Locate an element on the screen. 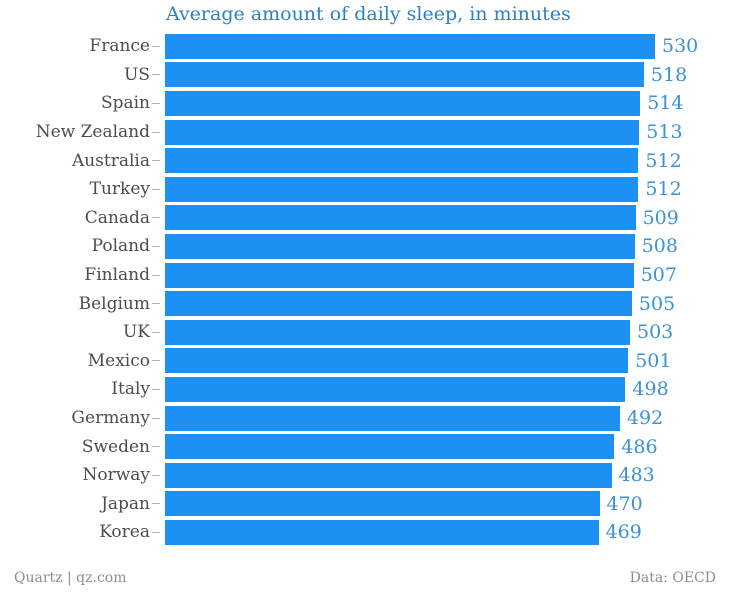 The width and height of the screenshot is (730, 594). bar-value: 508 is located at coordinates (659, 246).